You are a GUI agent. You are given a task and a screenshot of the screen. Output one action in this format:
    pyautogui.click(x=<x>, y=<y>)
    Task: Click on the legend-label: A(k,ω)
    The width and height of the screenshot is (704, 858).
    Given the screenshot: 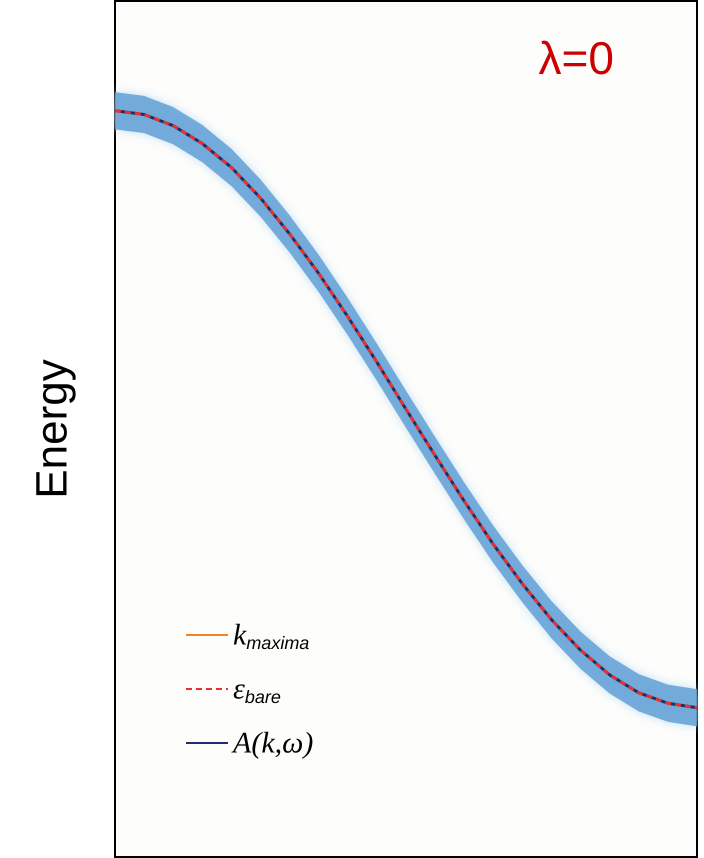 What is the action you would take?
    pyautogui.click(x=272, y=743)
    